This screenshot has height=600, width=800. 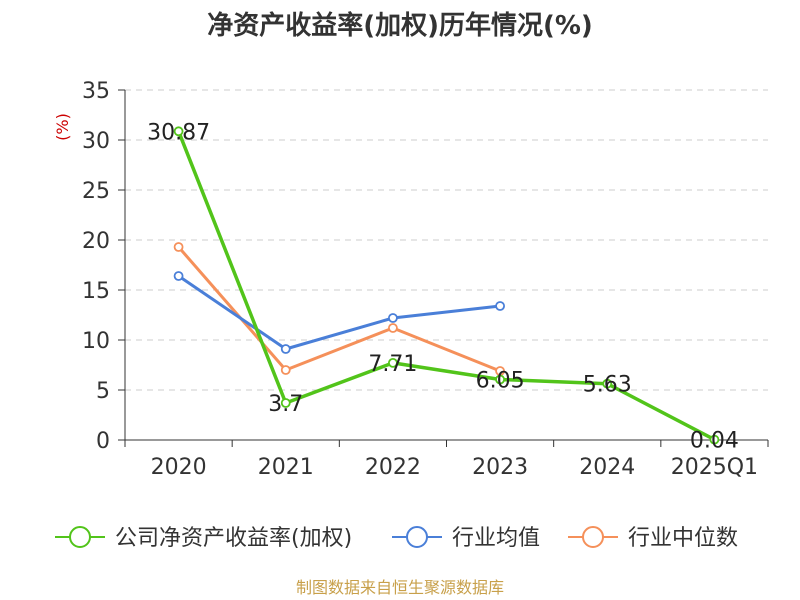 What do you see at coordinates (96, 191) in the screenshot?
I see `y-tick-label: 25` at bounding box center [96, 191].